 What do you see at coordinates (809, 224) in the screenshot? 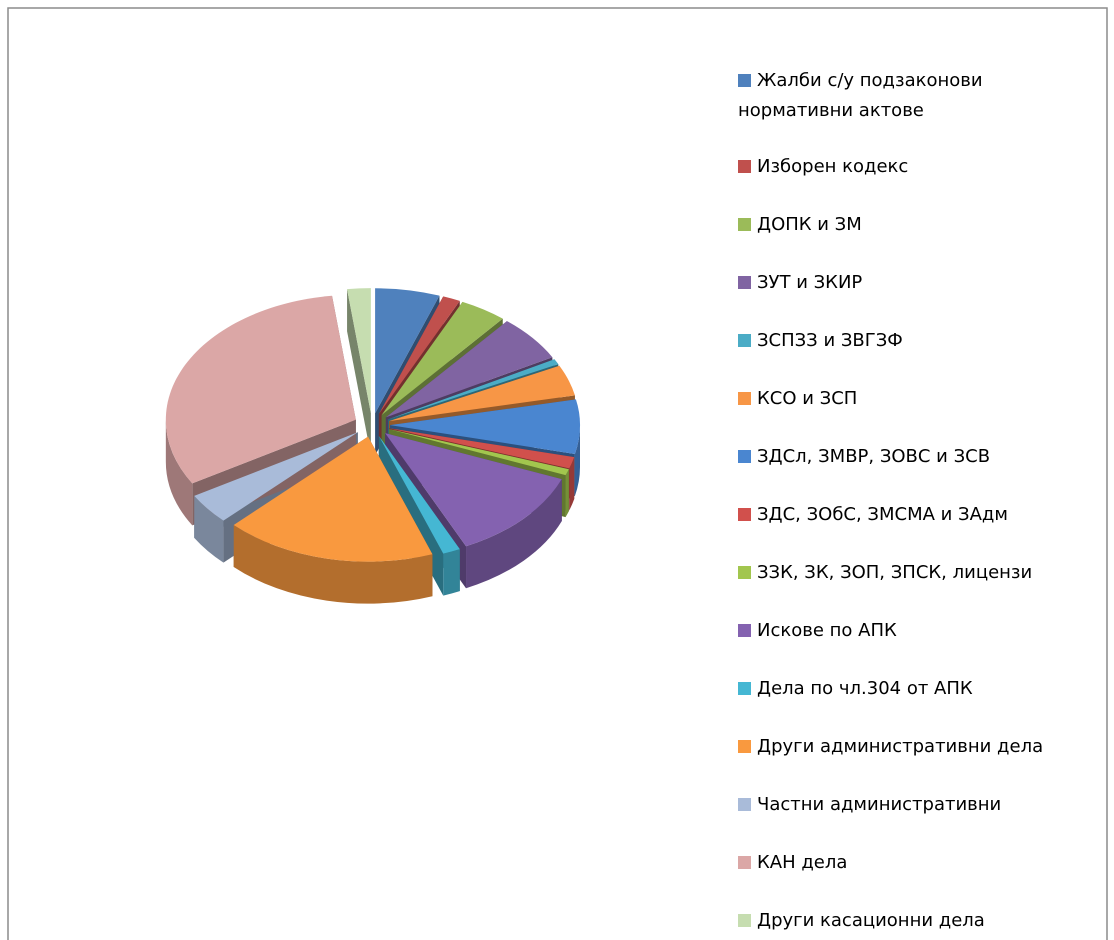
I see `legend-label: ДОПК и ЗМ` at bounding box center [809, 224].